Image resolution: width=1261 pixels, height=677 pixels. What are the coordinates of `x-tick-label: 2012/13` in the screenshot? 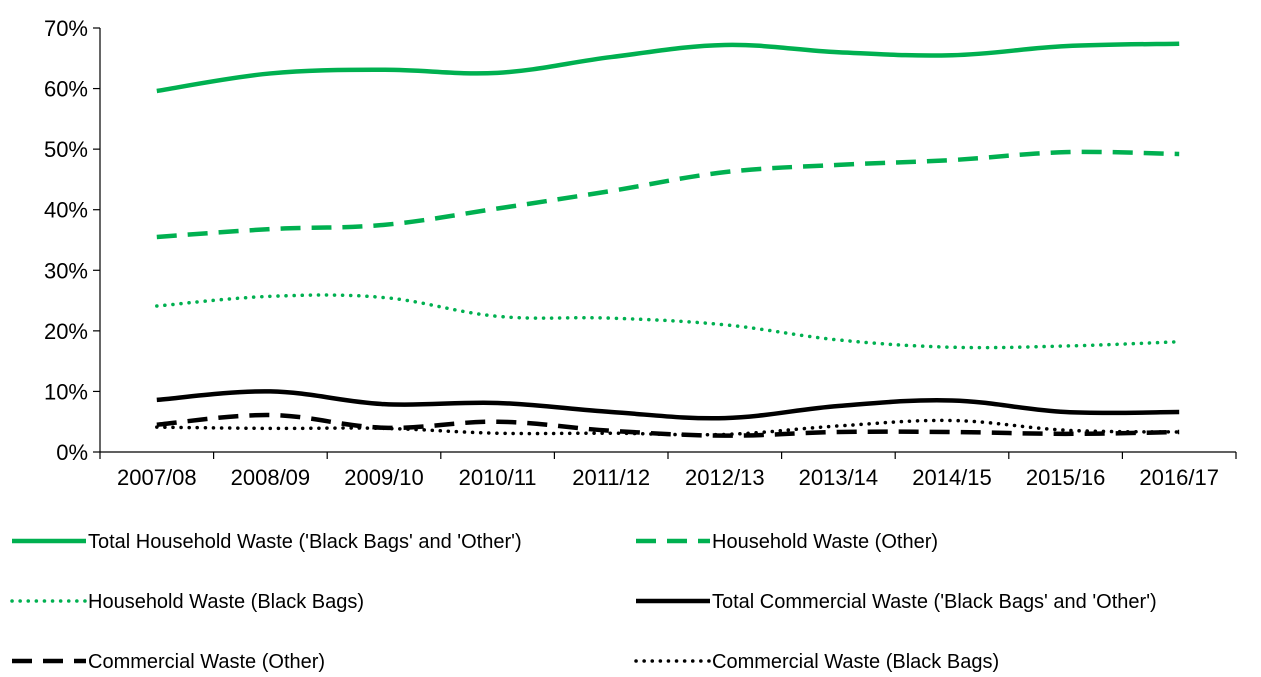 It's located at (725, 477).